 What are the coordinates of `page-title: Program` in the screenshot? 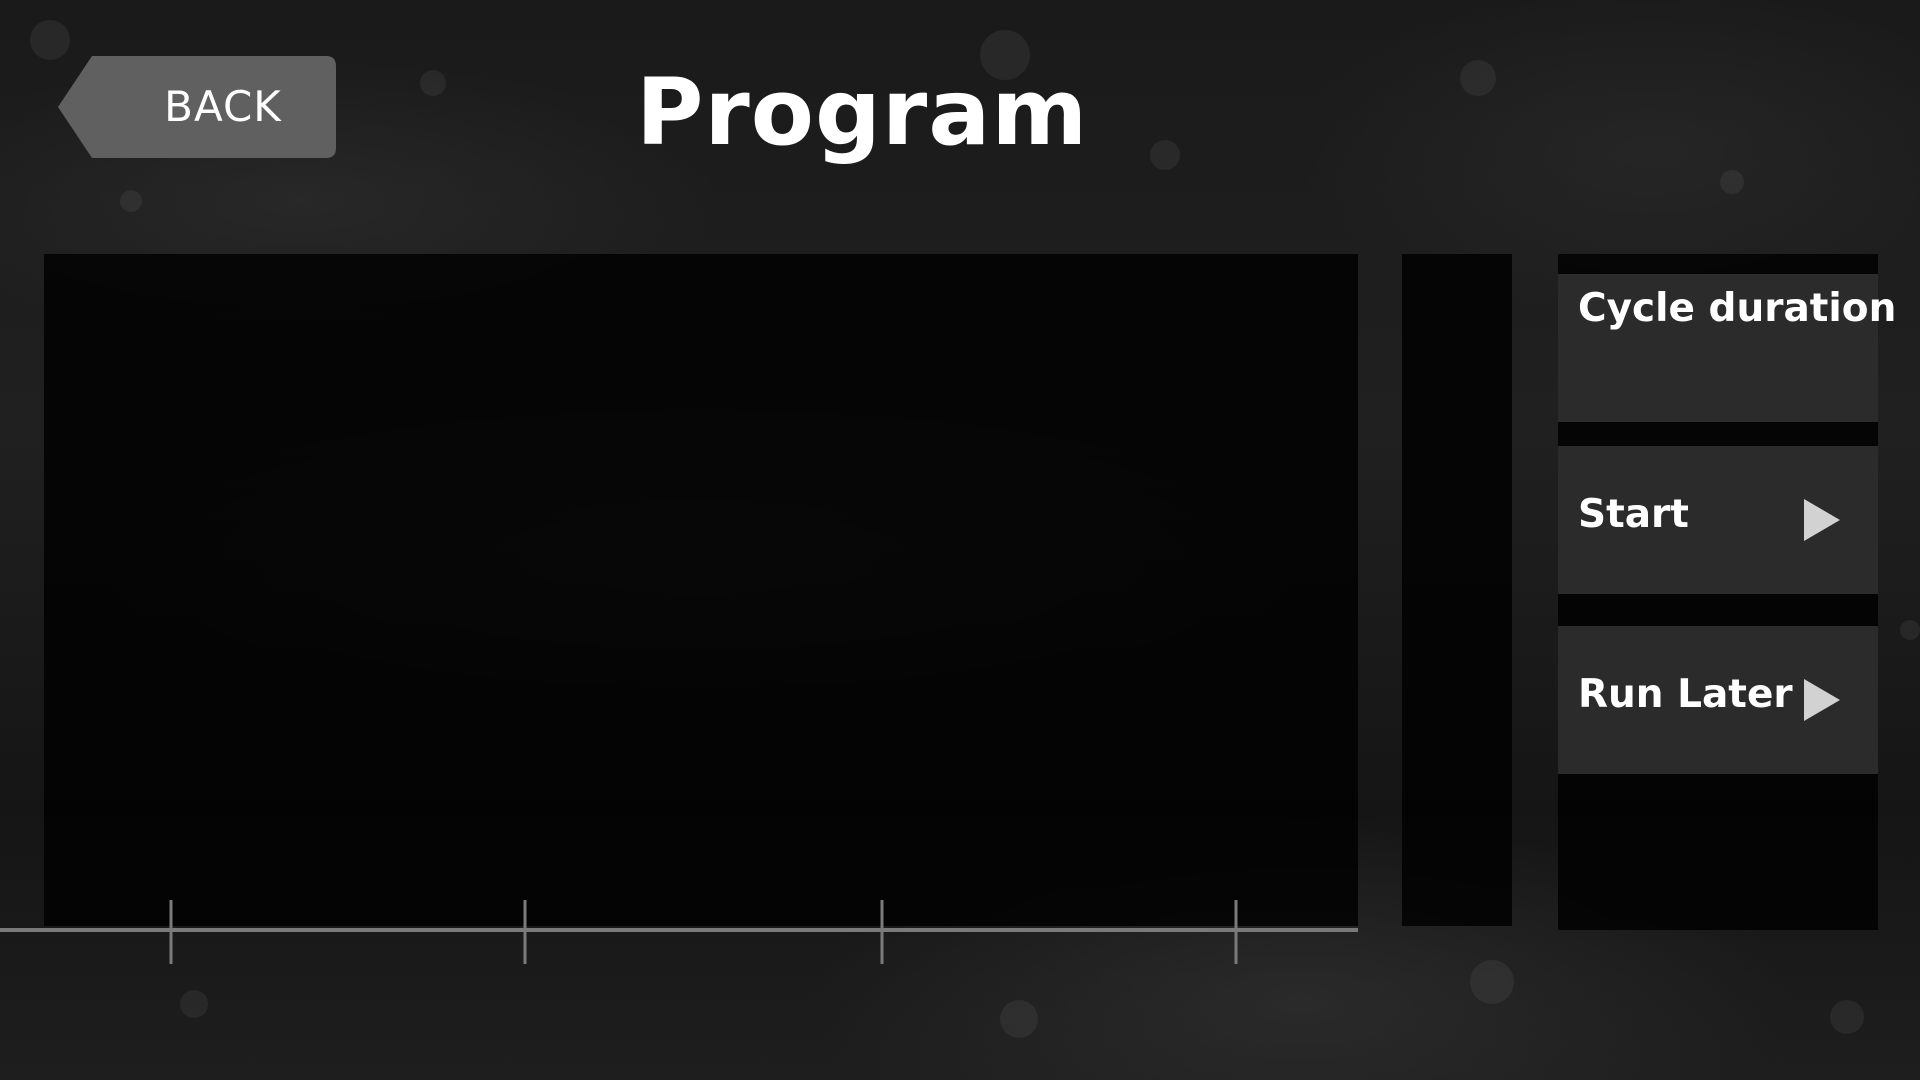 It's located at (862, 112).